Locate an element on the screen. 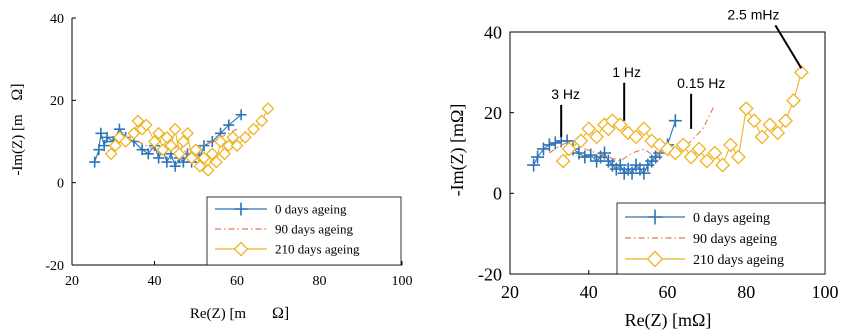  right-y-axis-label: -Im(Z) [mΩ] is located at coordinates (457, 150).